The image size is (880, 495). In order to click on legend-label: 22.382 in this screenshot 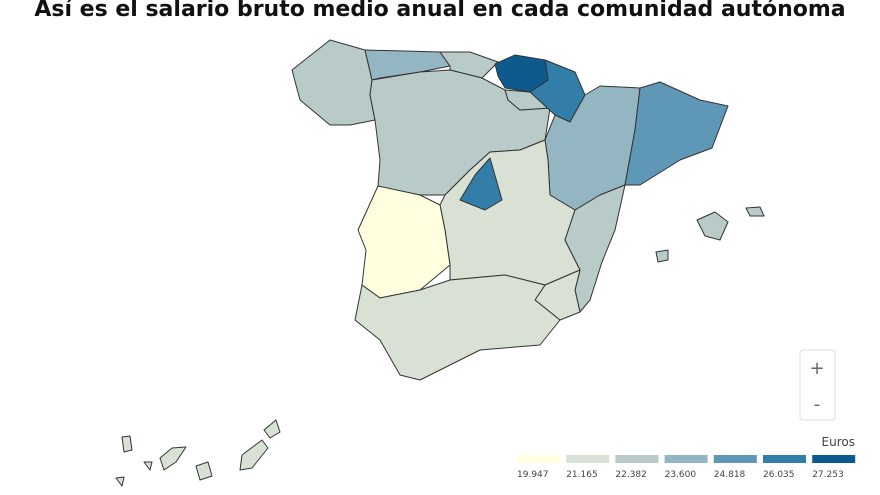, I will do `click(631, 475)`.